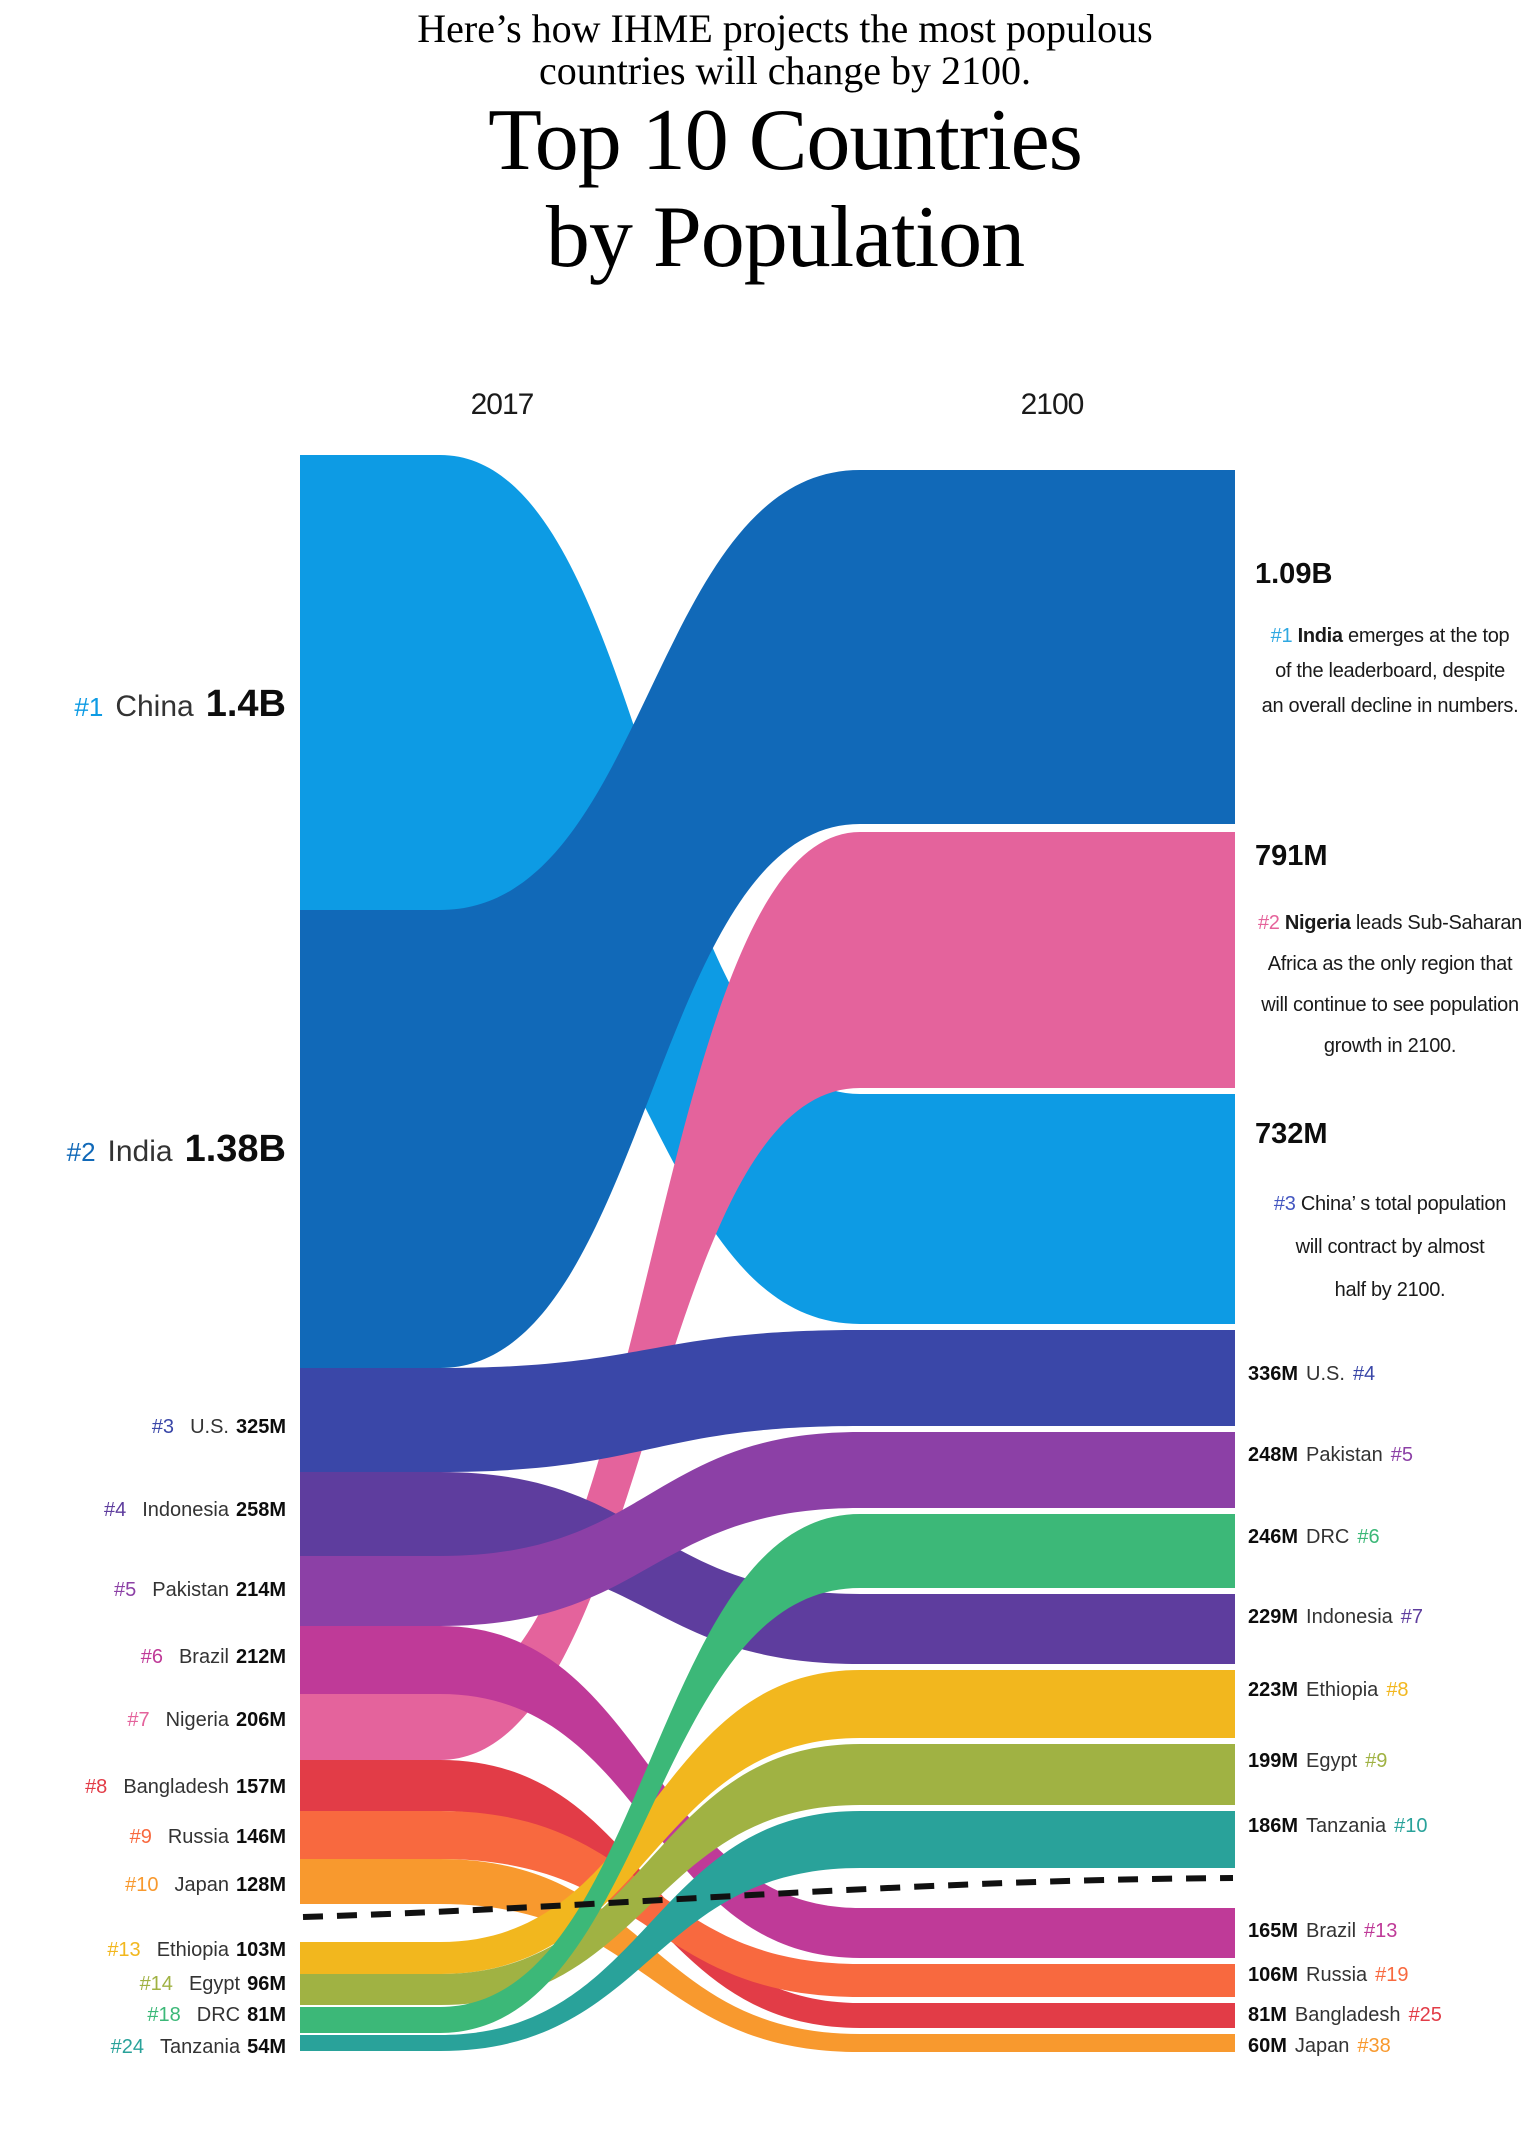 The width and height of the screenshot is (1536, 2150). Describe the element at coordinates (767, 1401) in the screenshot. I see `flow-us` at that location.